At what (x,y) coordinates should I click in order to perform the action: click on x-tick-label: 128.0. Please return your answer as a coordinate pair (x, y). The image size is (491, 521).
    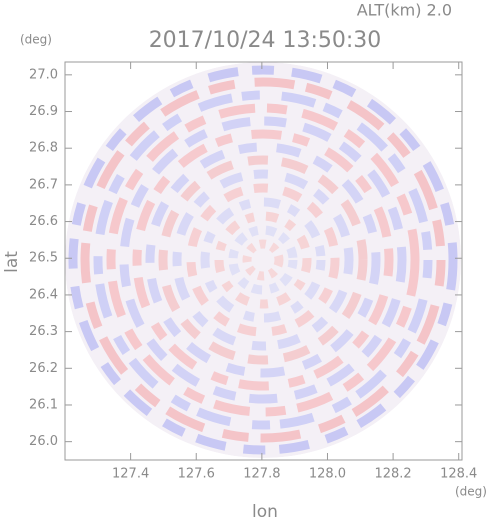
    Looking at the image, I should click on (327, 474).